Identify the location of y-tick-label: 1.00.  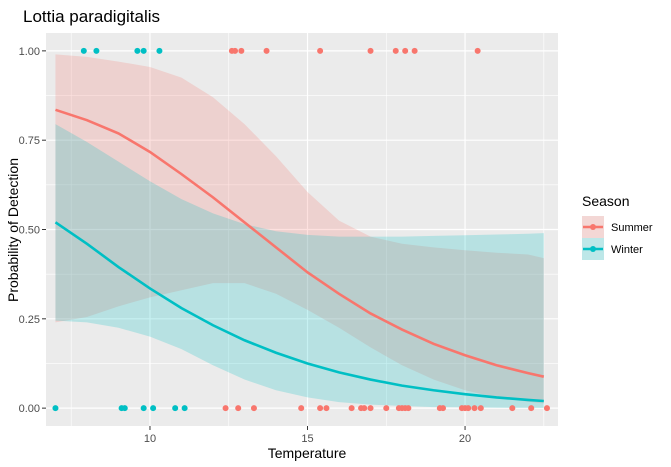
(29, 52).